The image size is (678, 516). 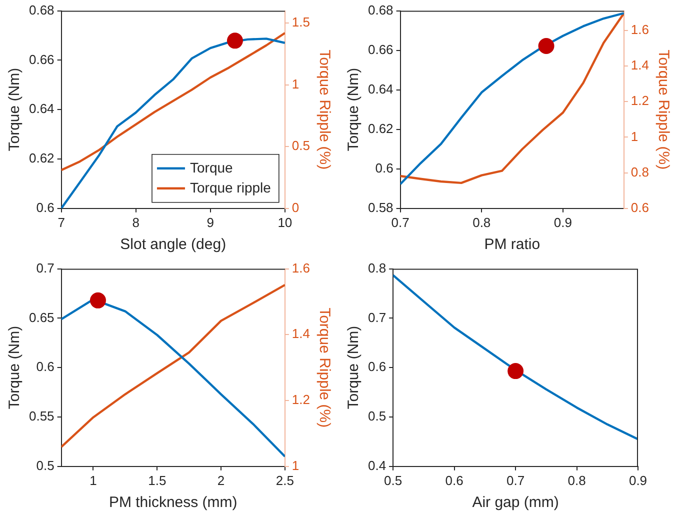 What do you see at coordinates (512, 245) in the screenshot?
I see `x-axis-title: PM ratio` at bounding box center [512, 245].